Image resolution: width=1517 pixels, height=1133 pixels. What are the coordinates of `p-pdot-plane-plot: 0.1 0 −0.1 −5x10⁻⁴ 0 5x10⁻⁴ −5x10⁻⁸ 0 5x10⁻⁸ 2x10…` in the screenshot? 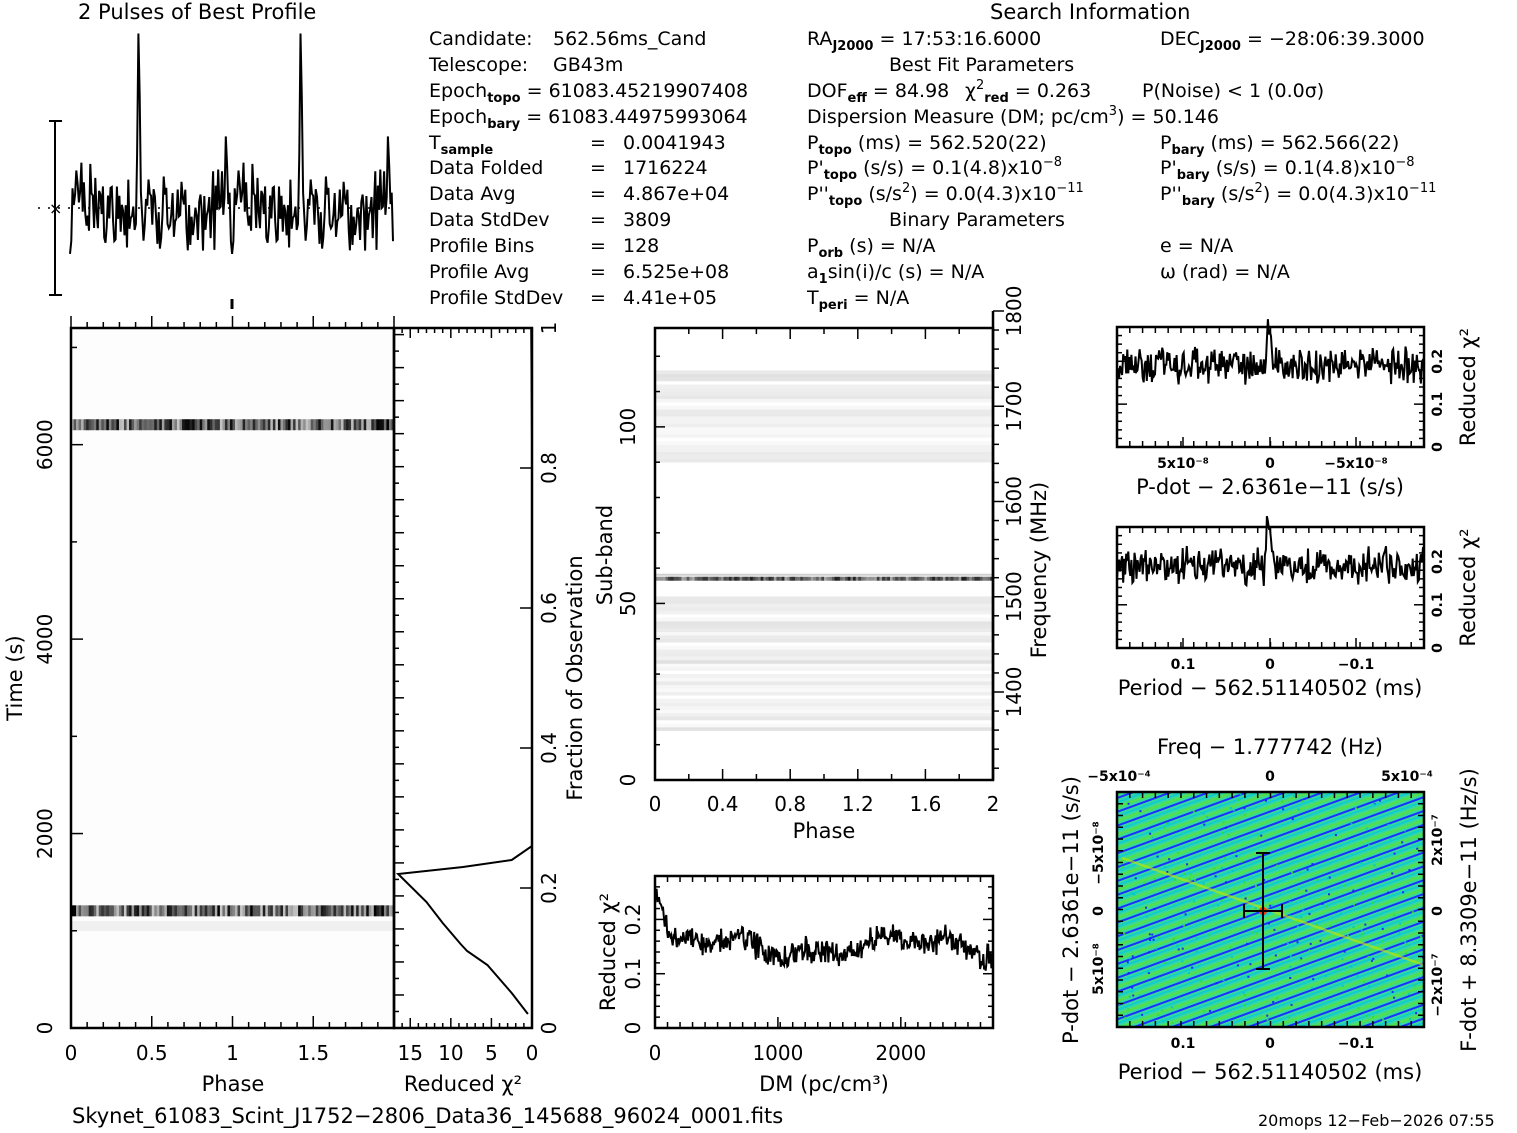 It's located at (1270, 909).